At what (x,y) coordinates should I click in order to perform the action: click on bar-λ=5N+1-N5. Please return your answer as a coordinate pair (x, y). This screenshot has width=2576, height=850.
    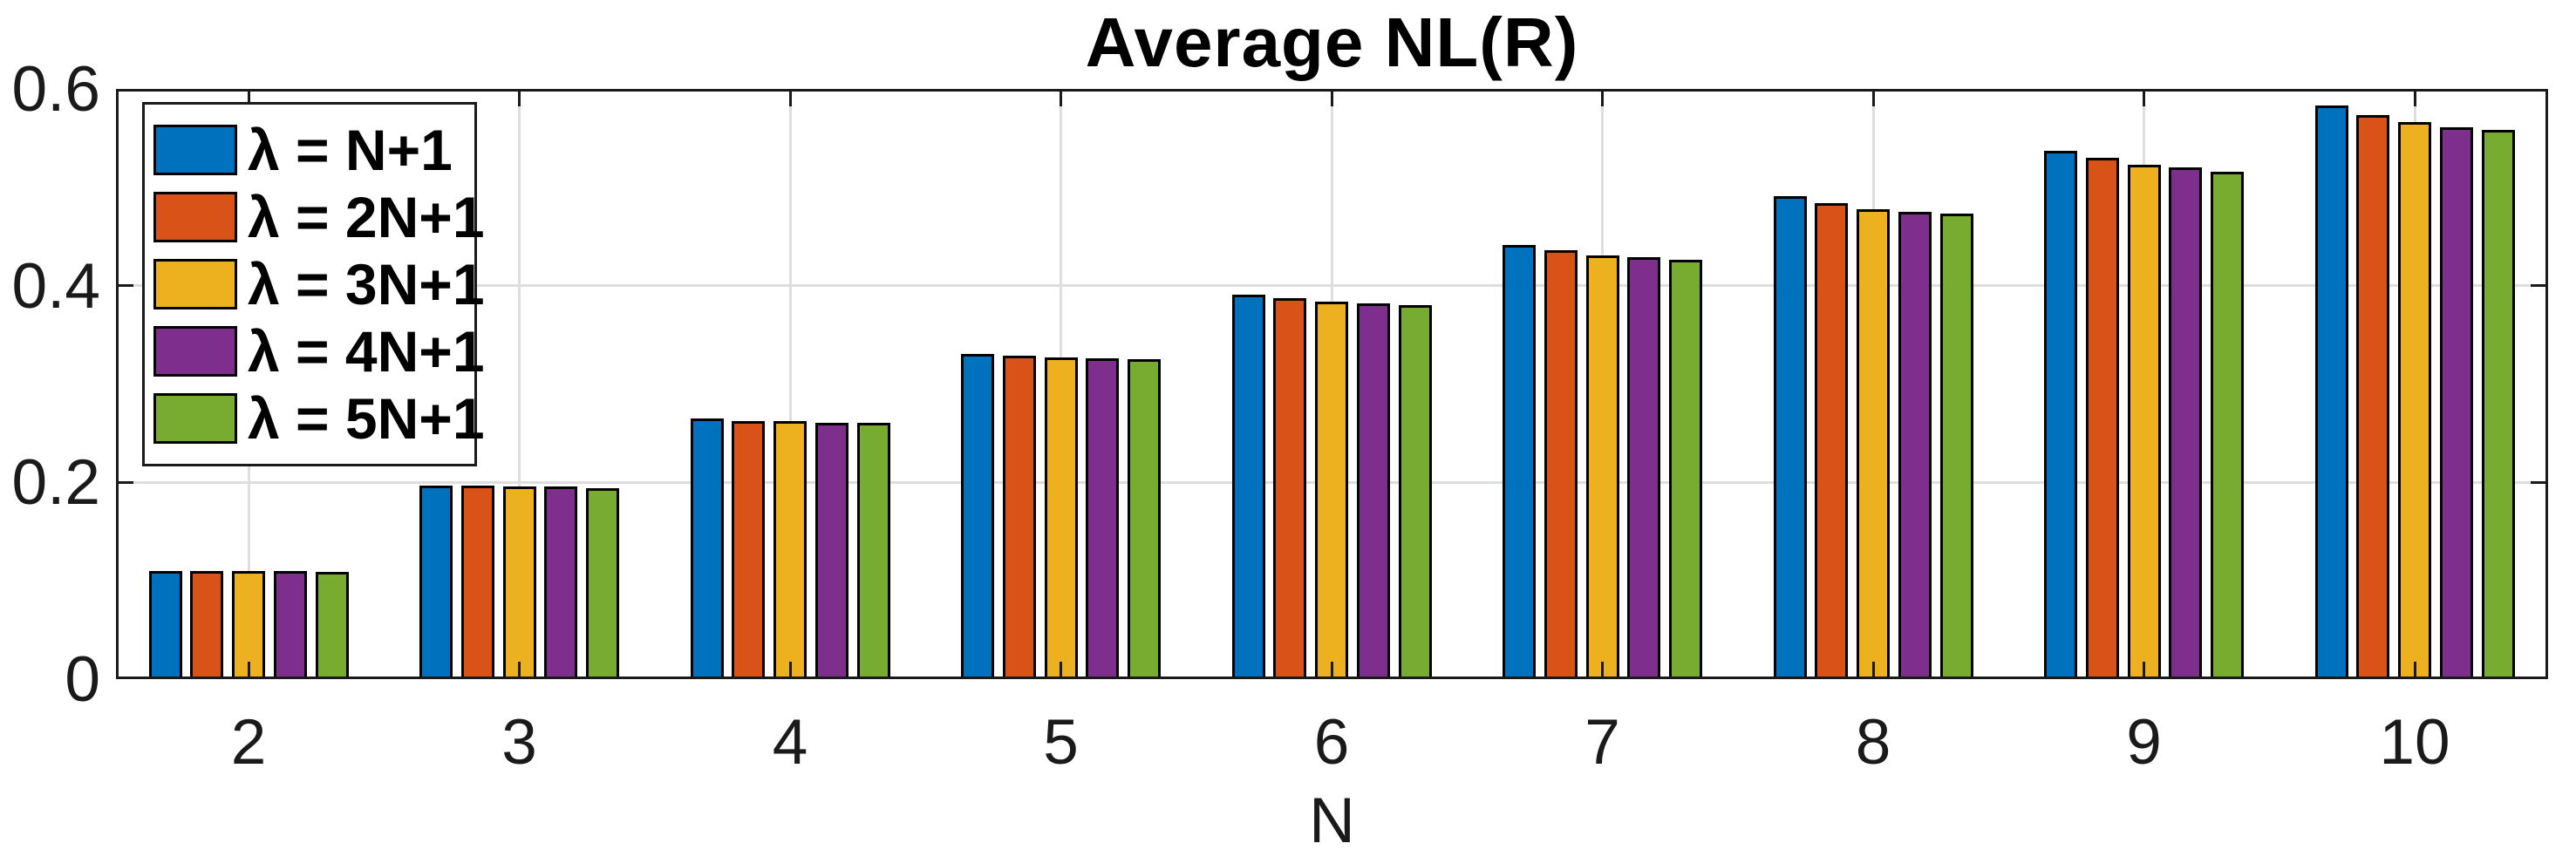
    Looking at the image, I should click on (1144, 519).